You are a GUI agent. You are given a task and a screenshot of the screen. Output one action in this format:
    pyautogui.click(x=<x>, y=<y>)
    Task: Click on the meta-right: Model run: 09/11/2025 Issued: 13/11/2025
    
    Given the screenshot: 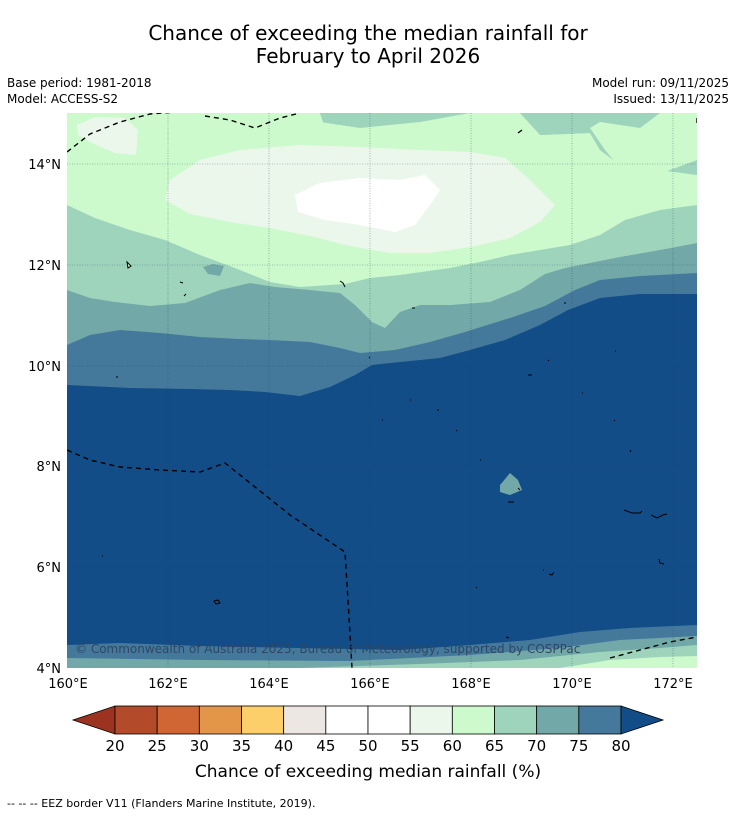 What is the action you would take?
    pyautogui.click(x=660, y=91)
    